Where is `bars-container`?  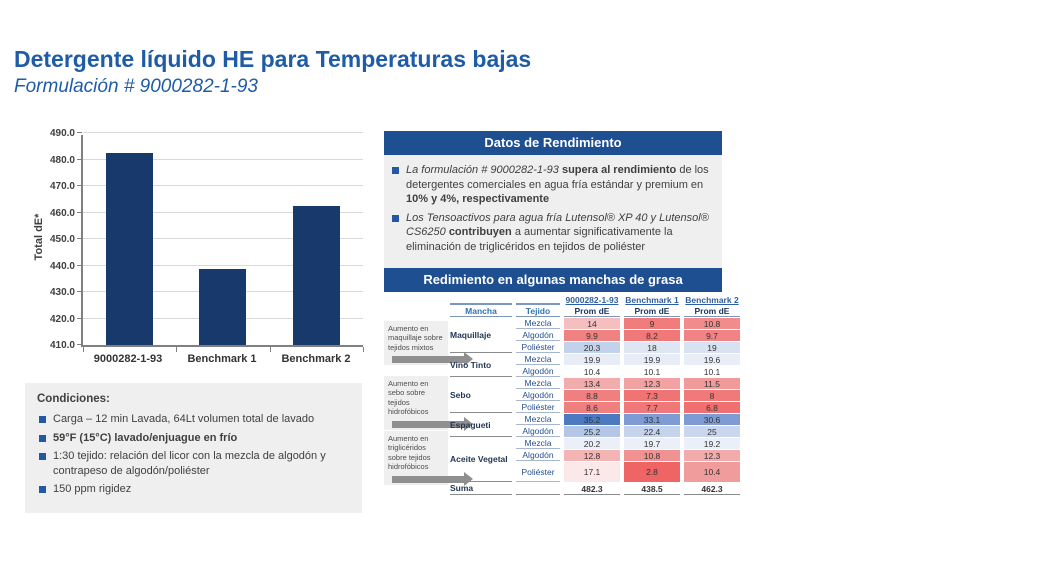 bars-container is located at coordinates (223, 240).